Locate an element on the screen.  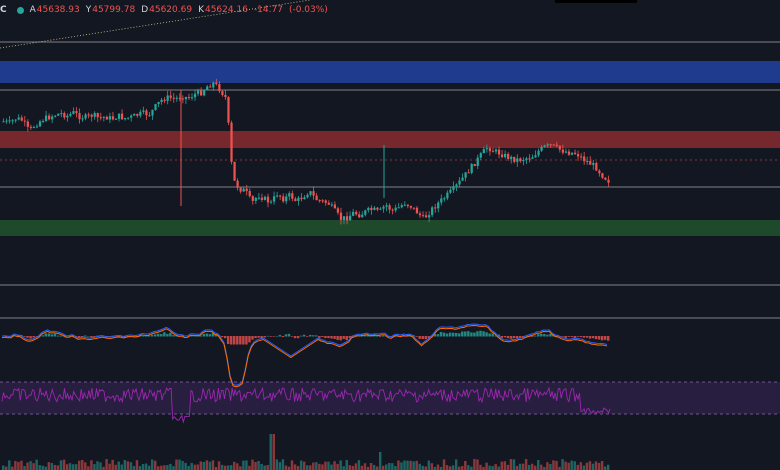
low-label: D is located at coordinates (145, 10).